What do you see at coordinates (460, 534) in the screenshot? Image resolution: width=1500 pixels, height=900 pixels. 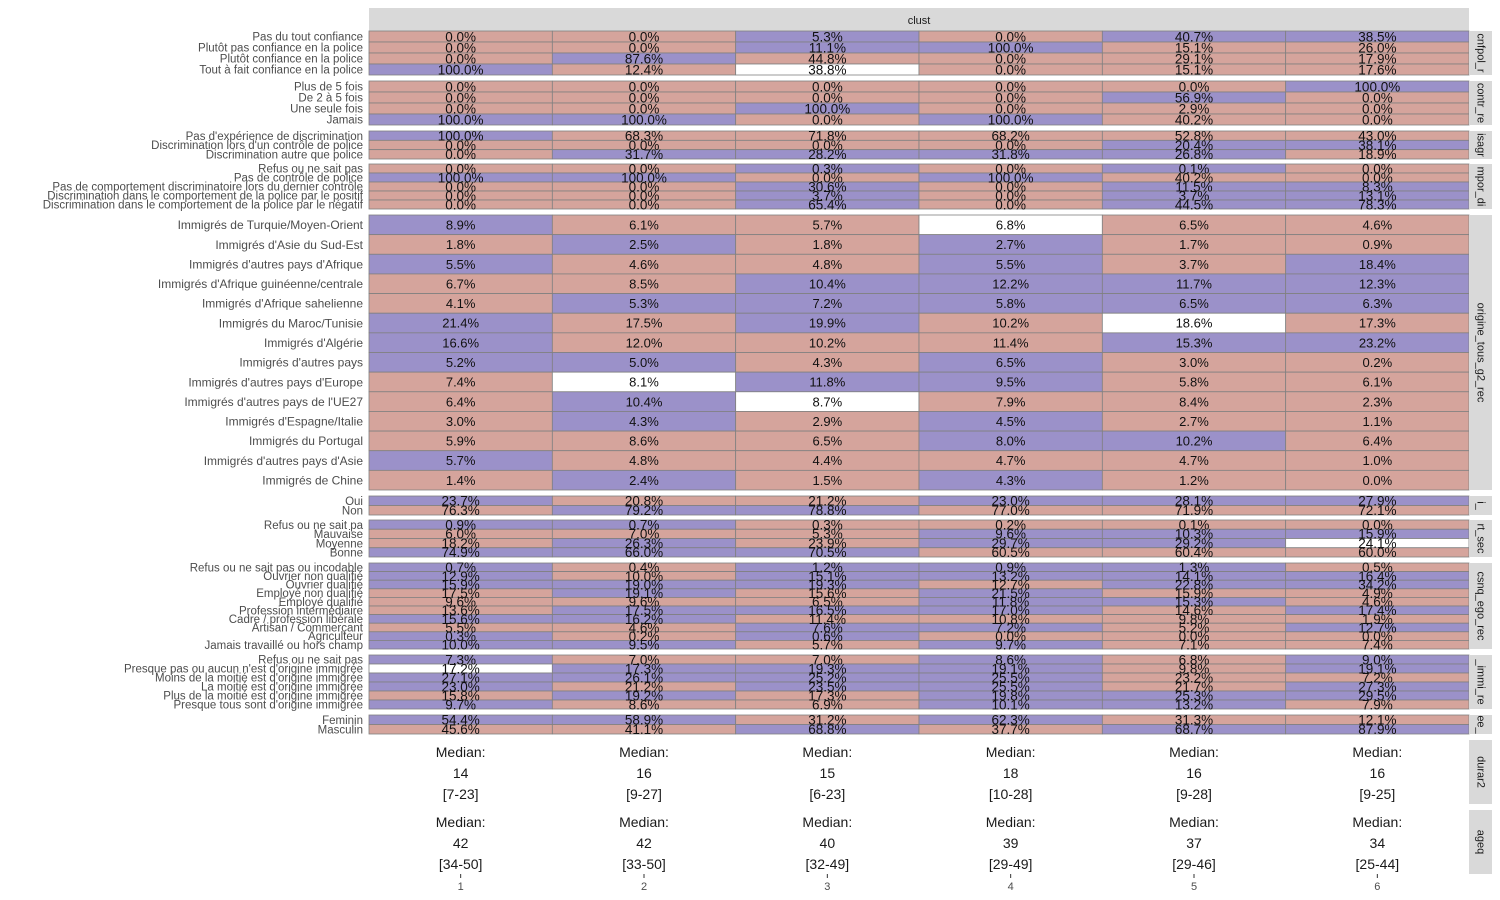 I see `cell-value: 6.0%` at bounding box center [460, 534].